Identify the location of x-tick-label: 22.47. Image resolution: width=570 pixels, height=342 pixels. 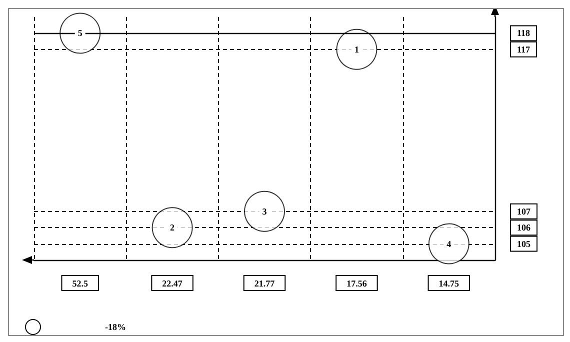
(172, 283).